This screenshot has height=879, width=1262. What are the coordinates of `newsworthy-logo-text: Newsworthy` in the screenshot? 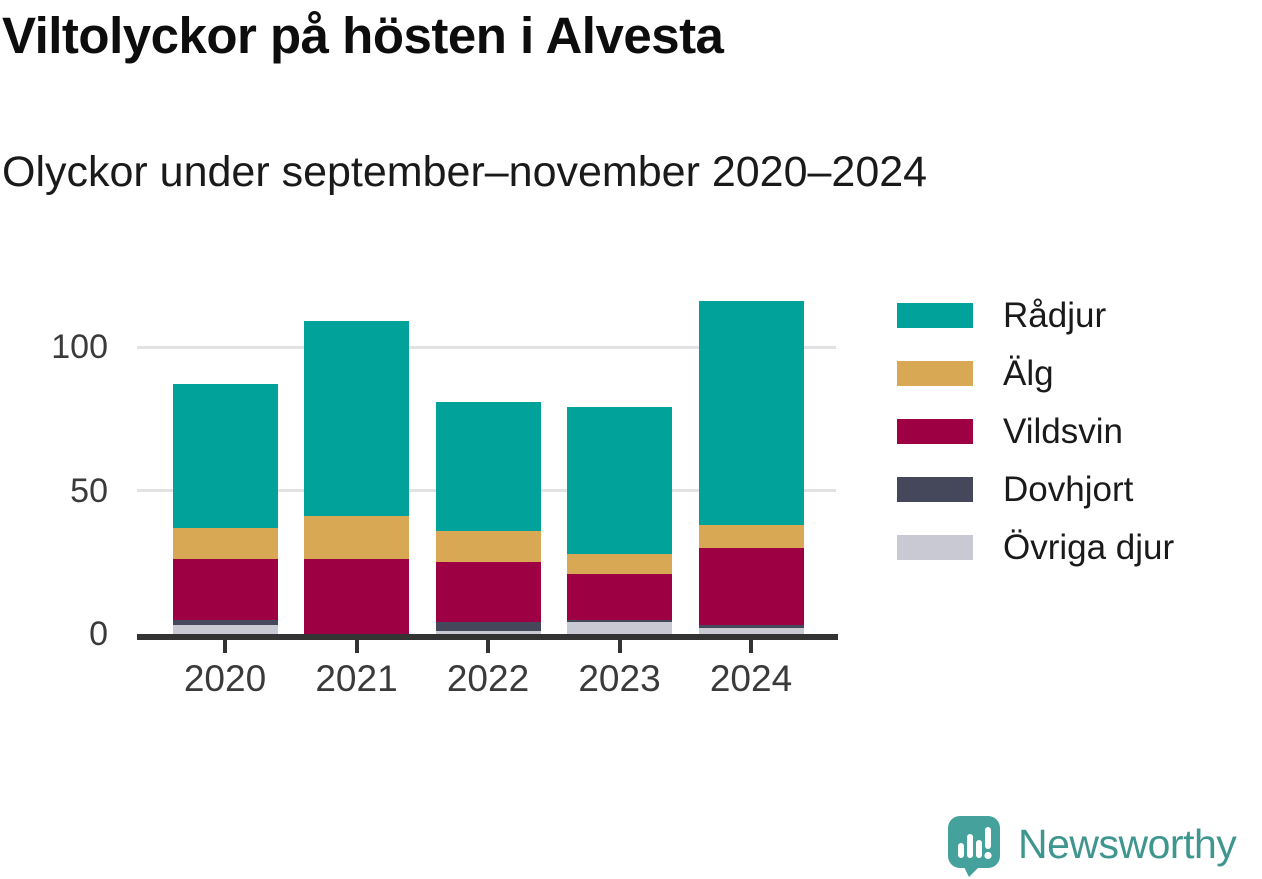 It's located at (1127, 844).